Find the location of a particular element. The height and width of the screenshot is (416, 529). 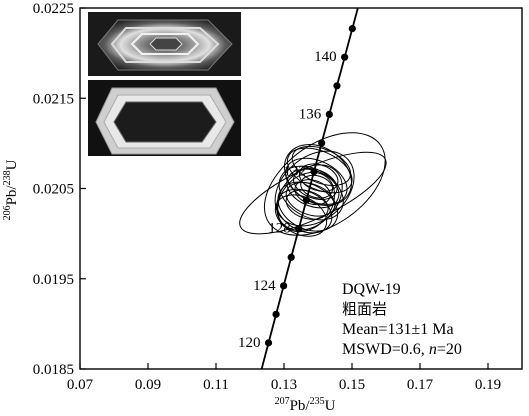

mean-age: Mean=131±1 Ma is located at coordinates (398, 329).